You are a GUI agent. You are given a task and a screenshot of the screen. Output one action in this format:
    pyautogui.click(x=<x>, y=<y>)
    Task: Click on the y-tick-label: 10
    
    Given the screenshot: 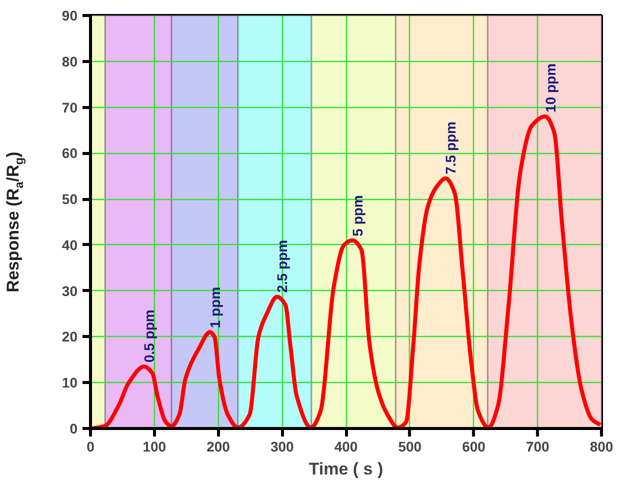 What is the action you would take?
    pyautogui.click(x=70, y=382)
    